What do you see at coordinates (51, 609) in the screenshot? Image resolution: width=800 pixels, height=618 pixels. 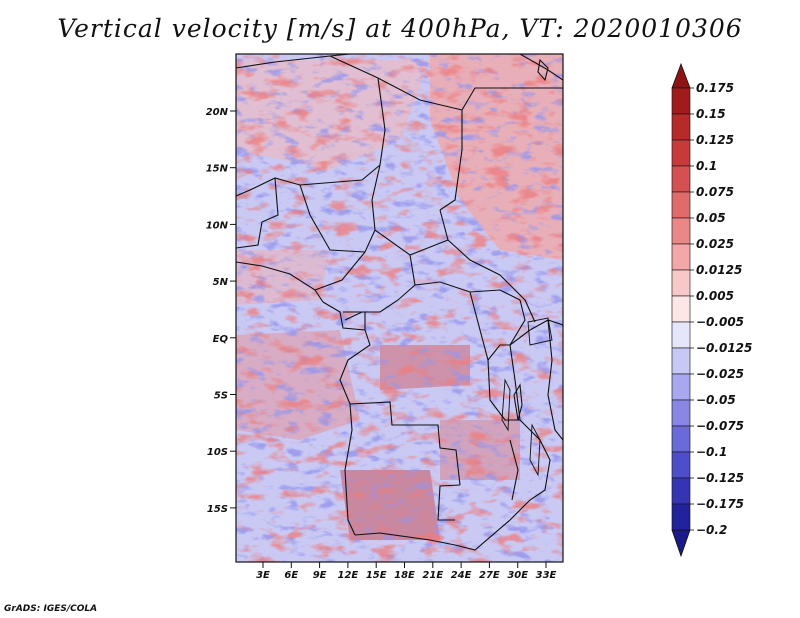 I see `footer-credit: GrADS: IGES/COLA` at bounding box center [51, 609].